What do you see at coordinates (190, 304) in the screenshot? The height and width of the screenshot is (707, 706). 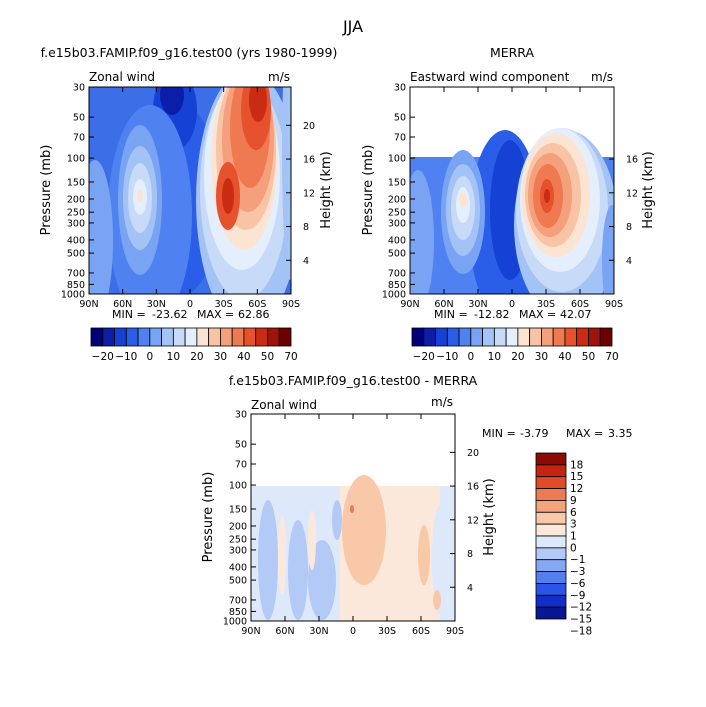 I see `x-tick-label: 0` at bounding box center [190, 304].